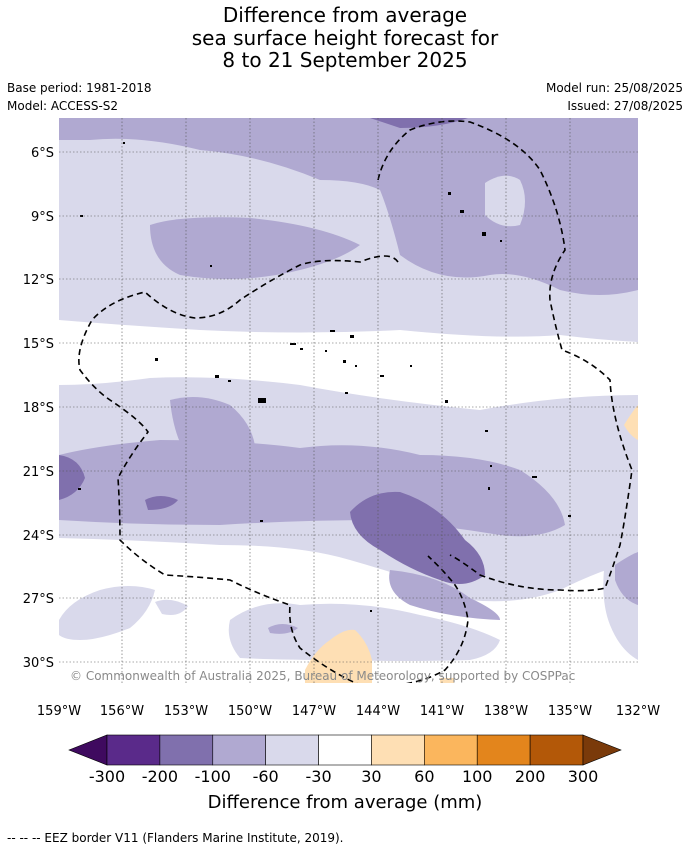  I want to click on colorbar-tick-label: 200, so click(530, 776).